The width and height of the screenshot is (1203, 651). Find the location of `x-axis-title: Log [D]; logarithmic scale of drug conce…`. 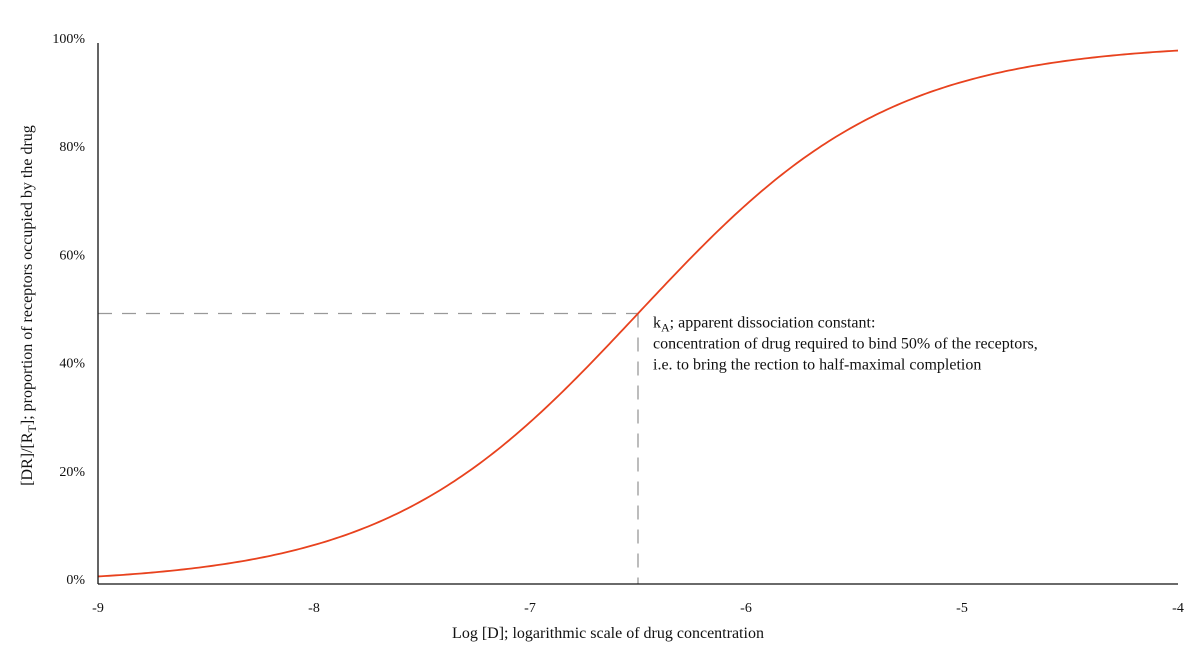

x-axis-title: Log [D]; logarithmic scale of drug conce… is located at coordinates (608, 633).